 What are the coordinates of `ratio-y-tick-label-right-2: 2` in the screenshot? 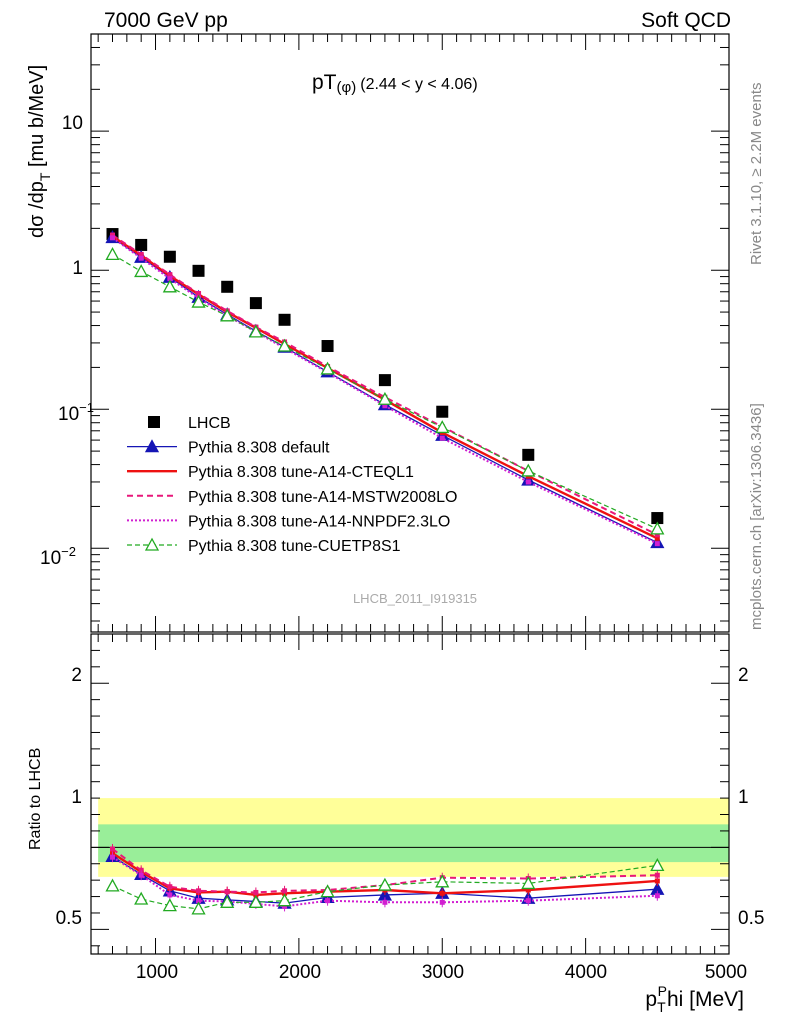 It's located at (743, 675).